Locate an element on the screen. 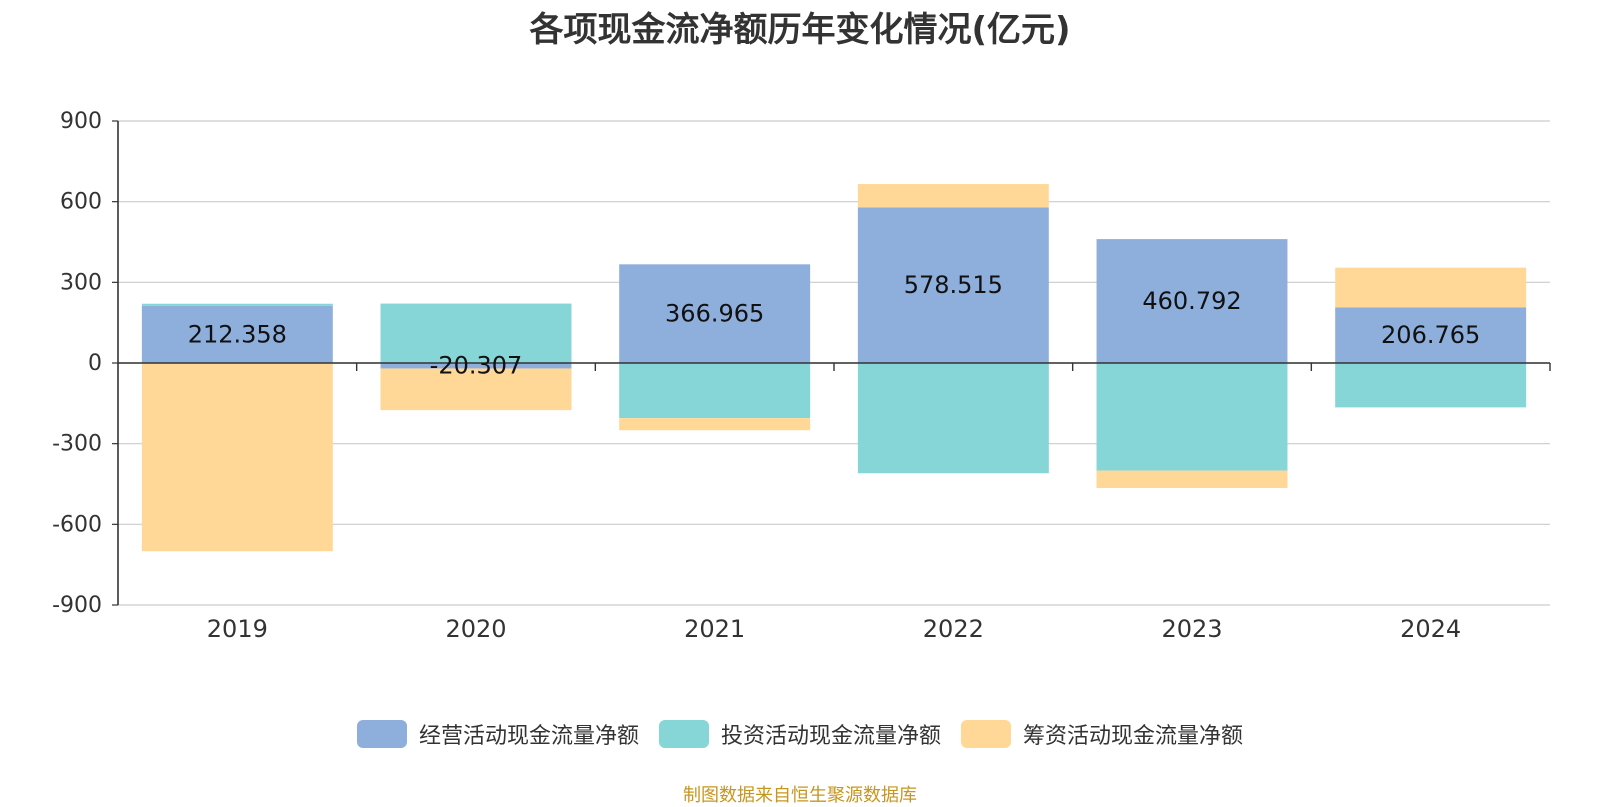 The image size is (1600, 807). x-tick-label: 2023 is located at coordinates (1191, 629).